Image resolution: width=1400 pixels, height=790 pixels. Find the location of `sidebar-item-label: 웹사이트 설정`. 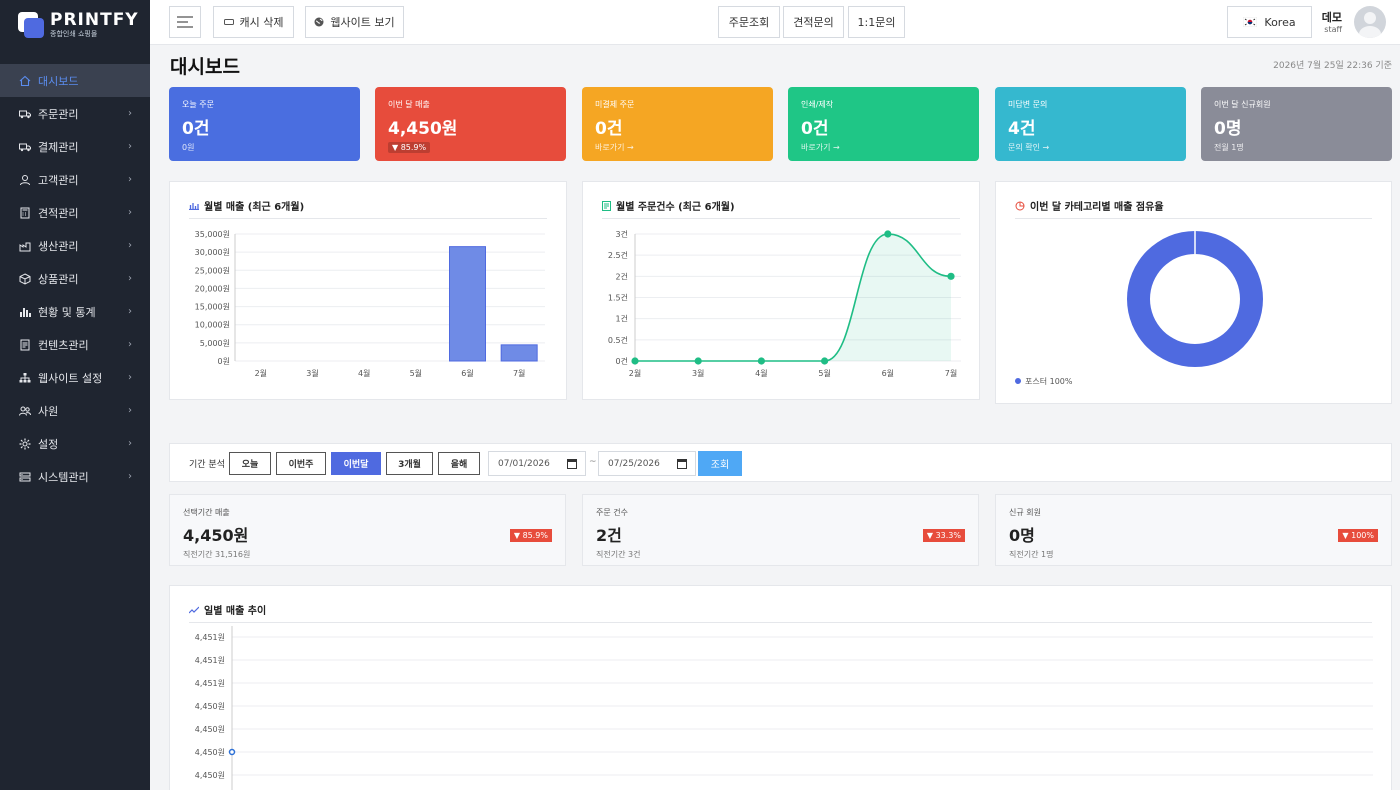

sidebar-item-label: 웹사이트 설정 is located at coordinates (70, 378).